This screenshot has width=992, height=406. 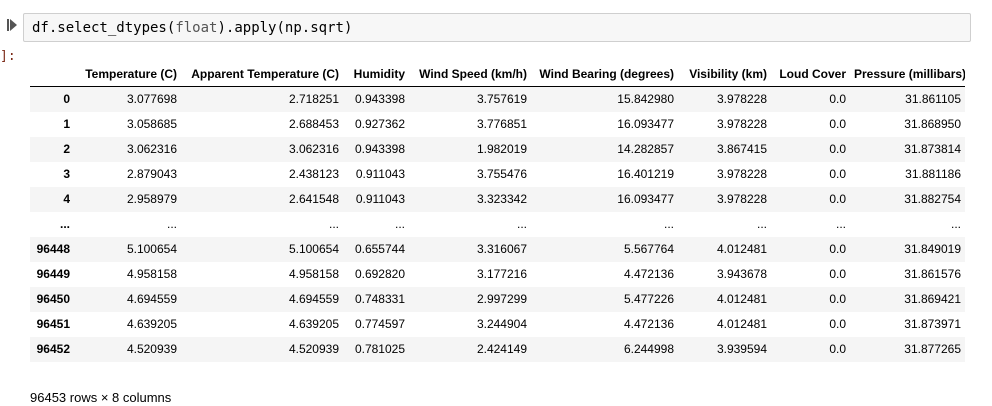 I want to click on code-cell-input: df.select_dtypes(float).apply(np.sqrt), so click(x=497, y=27).